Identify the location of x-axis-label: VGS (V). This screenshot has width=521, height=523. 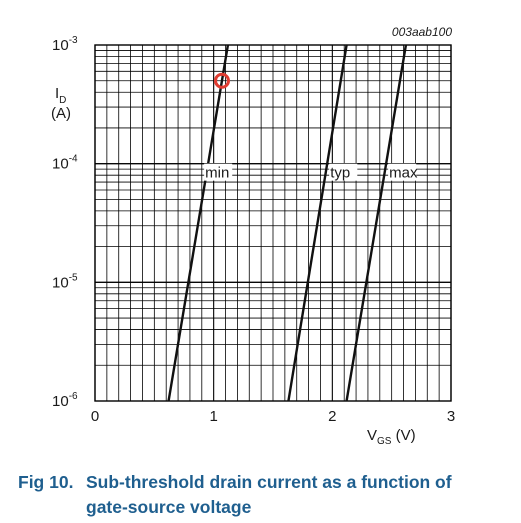
(391, 437).